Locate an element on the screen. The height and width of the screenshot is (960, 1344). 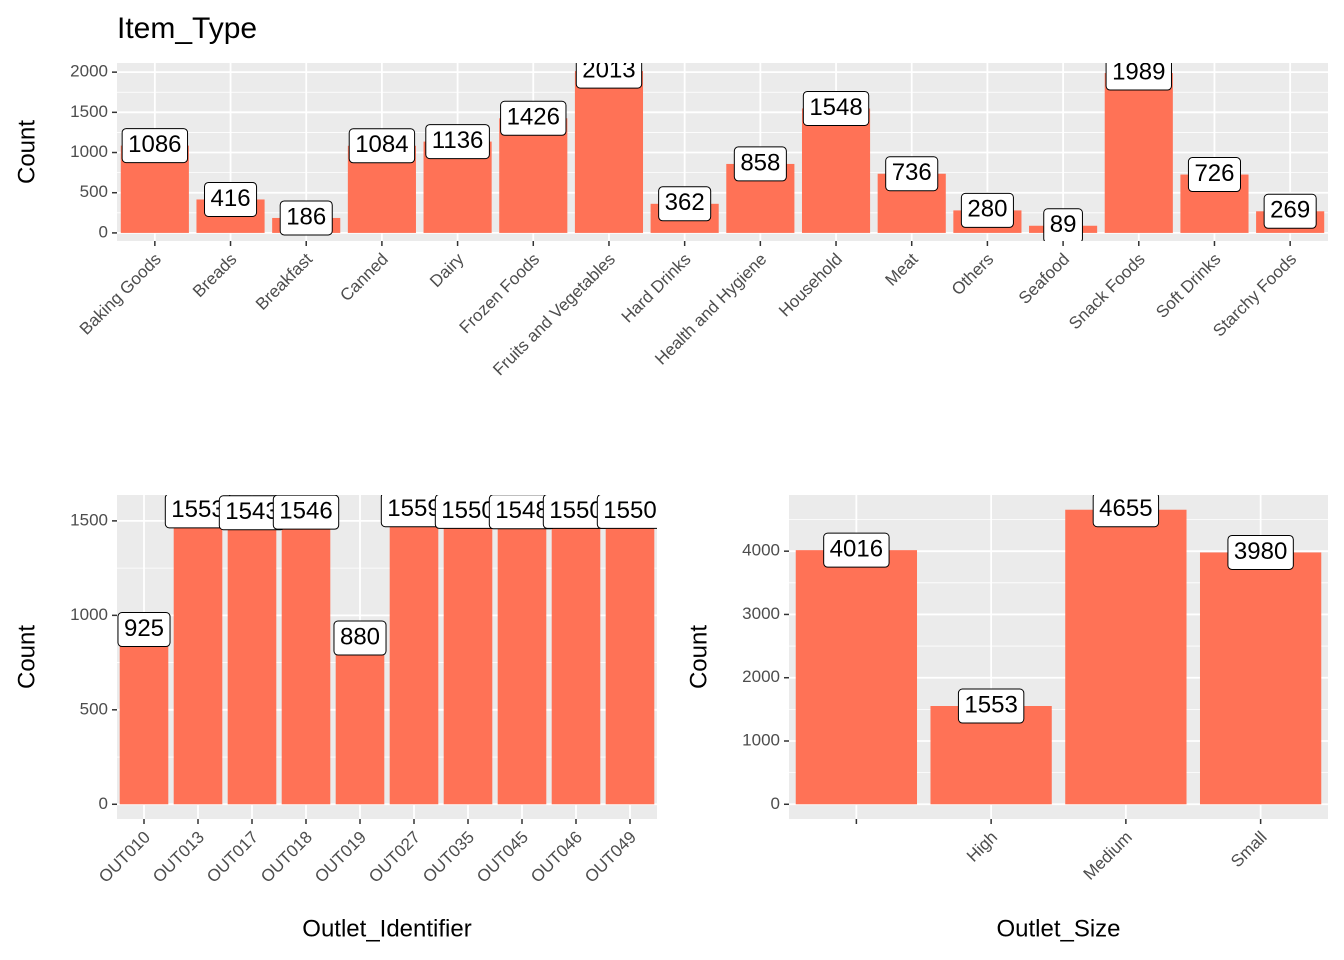
x-tick-label: Household is located at coordinates (810, 285).